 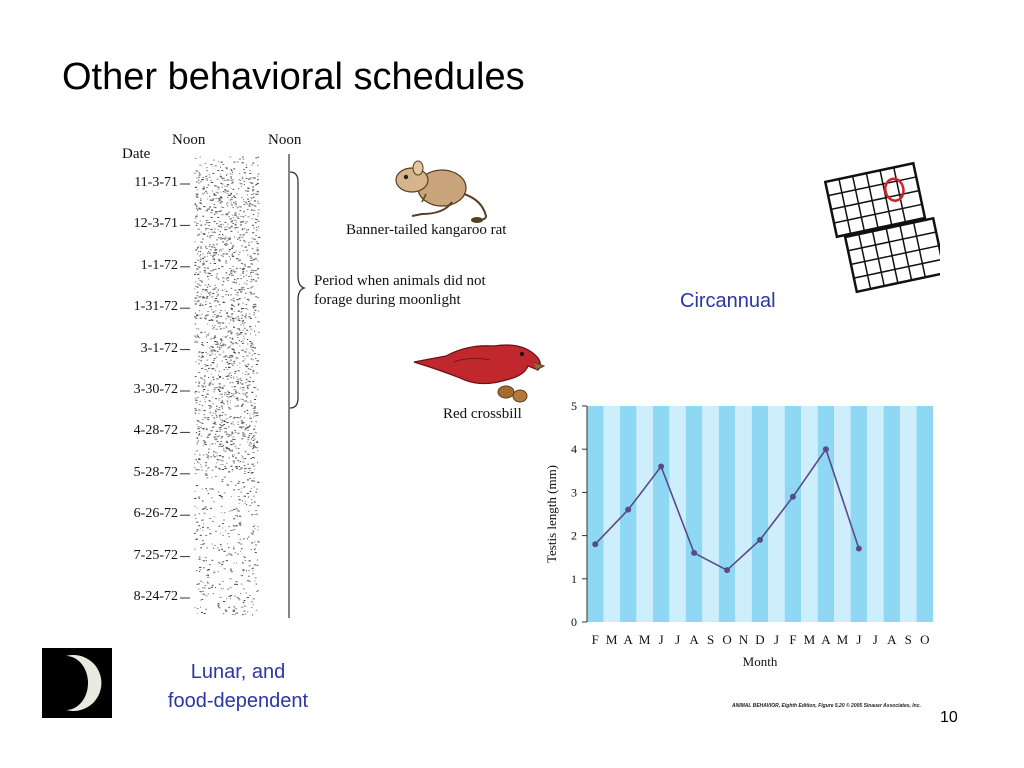 I want to click on date-header: Date, so click(x=136, y=154).